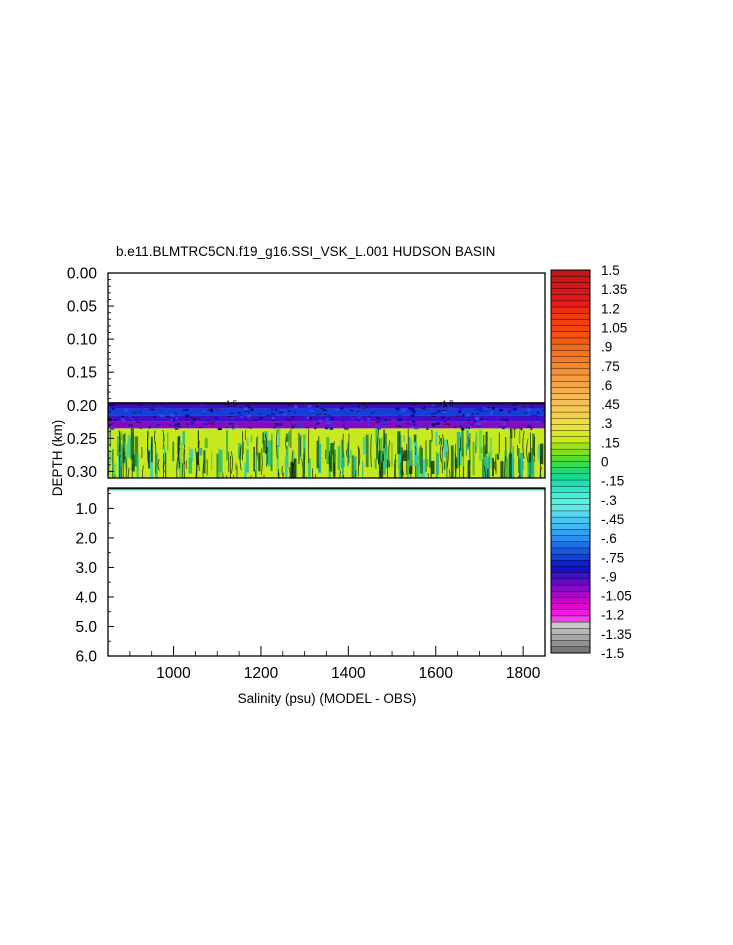  Describe the element at coordinates (86, 509) in the screenshot. I see `lower-y-tick-label: 1.0` at that location.